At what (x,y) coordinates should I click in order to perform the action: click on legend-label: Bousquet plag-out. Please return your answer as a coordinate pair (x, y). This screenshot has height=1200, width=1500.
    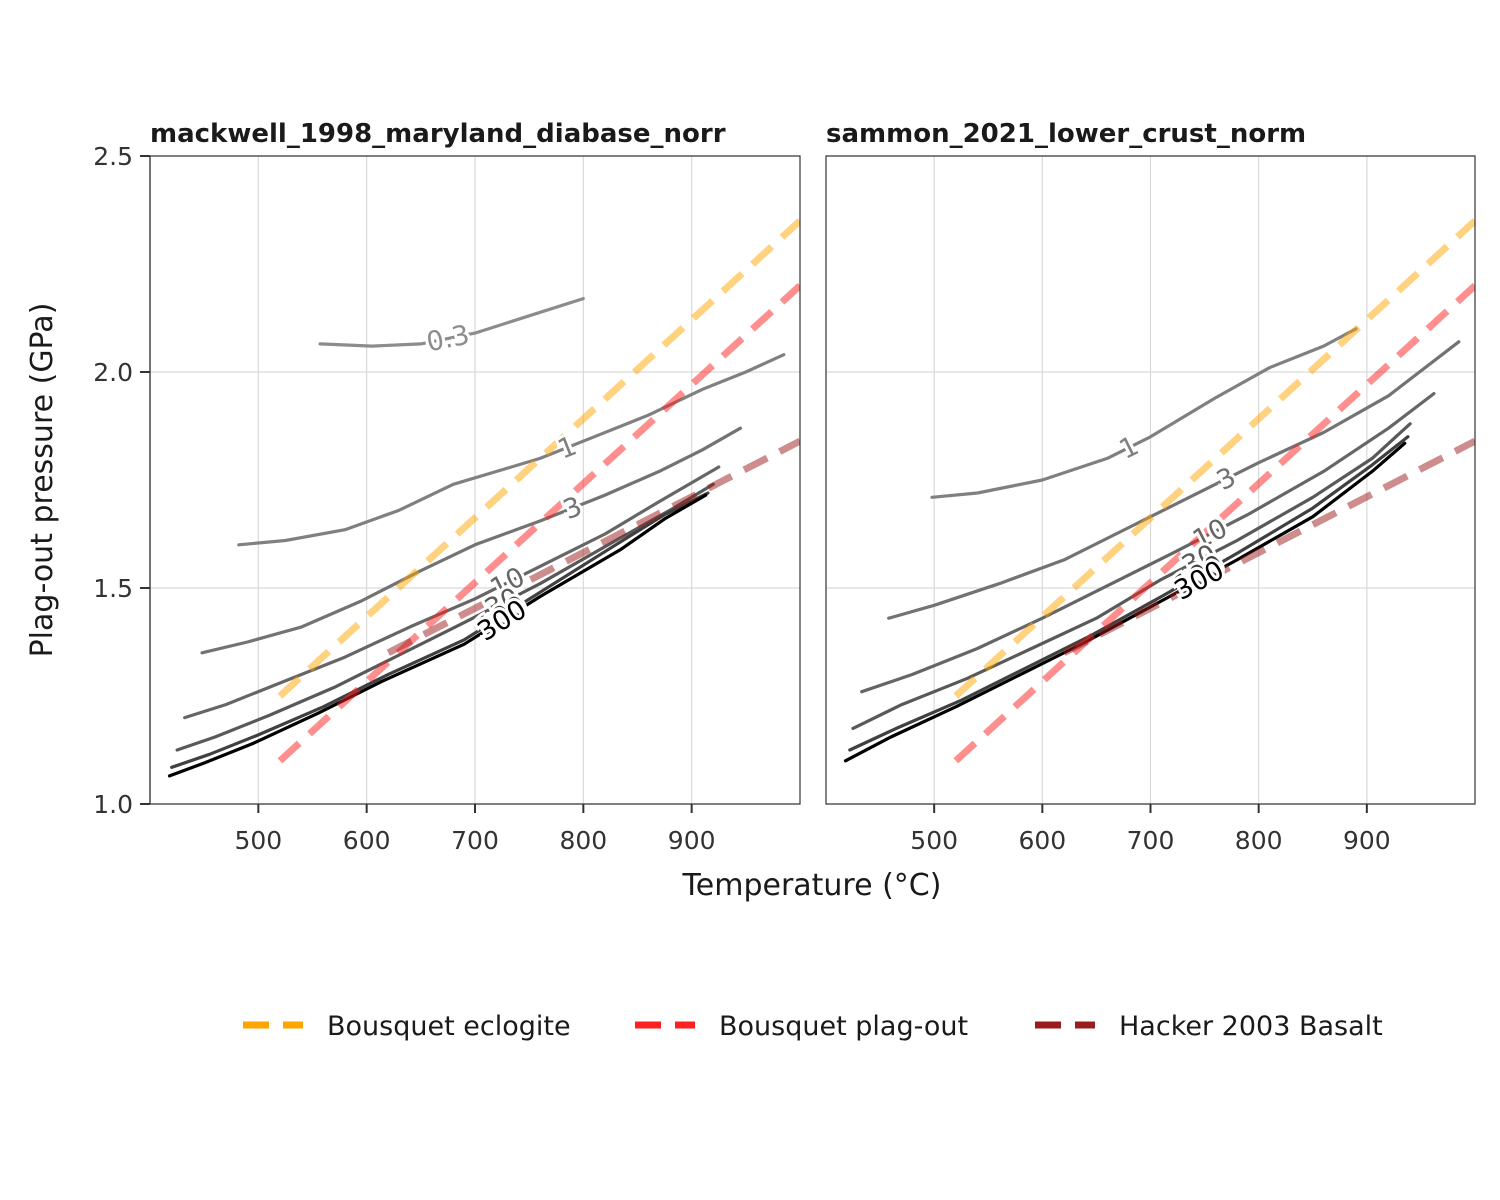
    Looking at the image, I should click on (843, 1026).